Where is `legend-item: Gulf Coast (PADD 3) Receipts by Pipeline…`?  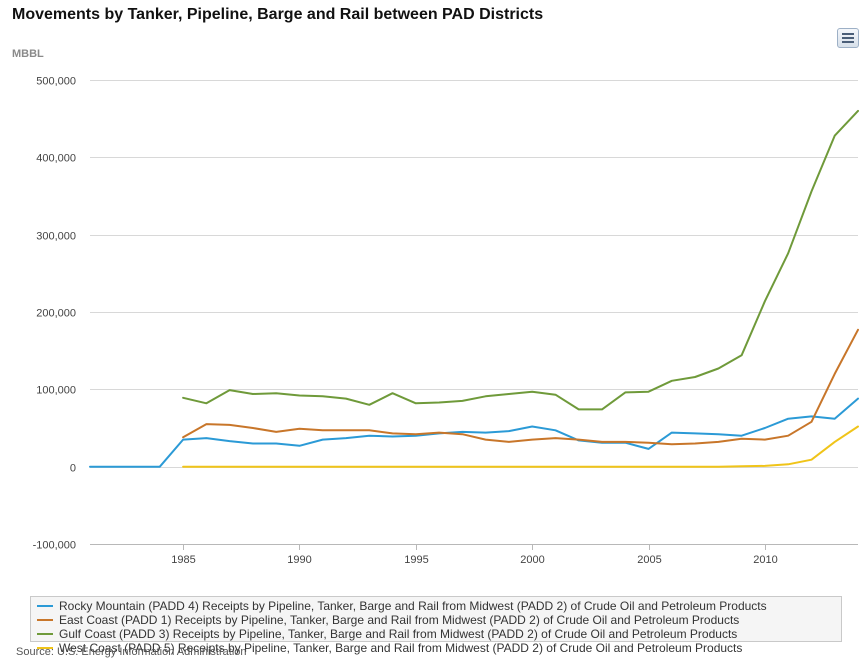
legend-item: Gulf Coast (PADD 3) Receipts by Pipeline… is located at coordinates (439, 634).